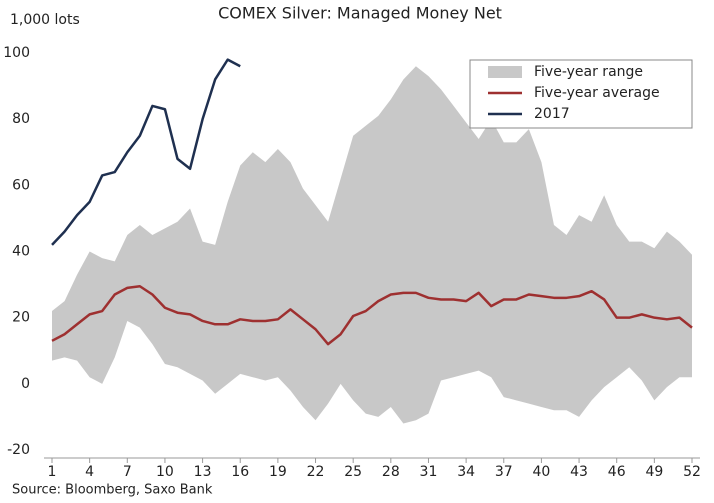  I want to click on legend-swatch, so click(505, 72).